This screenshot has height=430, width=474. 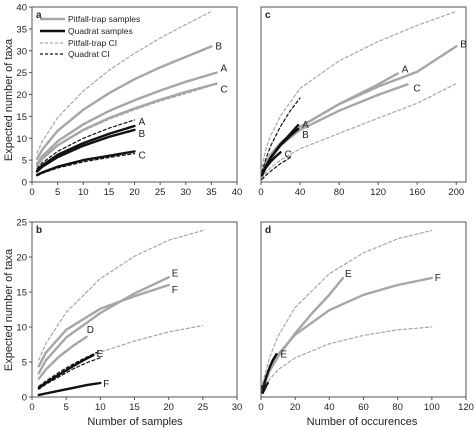 What do you see at coordinates (432, 407) in the screenshot?
I see `x-tick-label: 100` at bounding box center [432, 407].